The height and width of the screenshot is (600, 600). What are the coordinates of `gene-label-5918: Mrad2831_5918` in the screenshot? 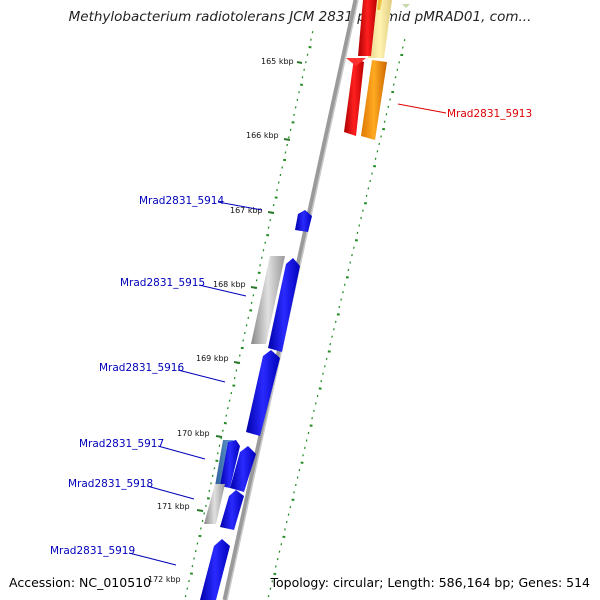 It's located at (110, 484).